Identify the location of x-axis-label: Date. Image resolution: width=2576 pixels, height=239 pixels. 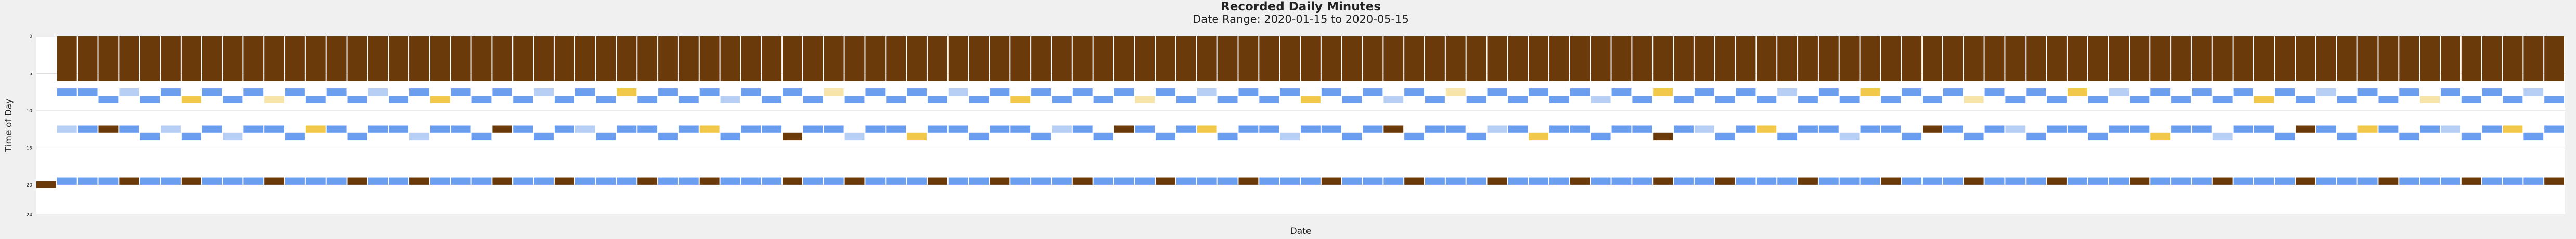
(1301, 231).